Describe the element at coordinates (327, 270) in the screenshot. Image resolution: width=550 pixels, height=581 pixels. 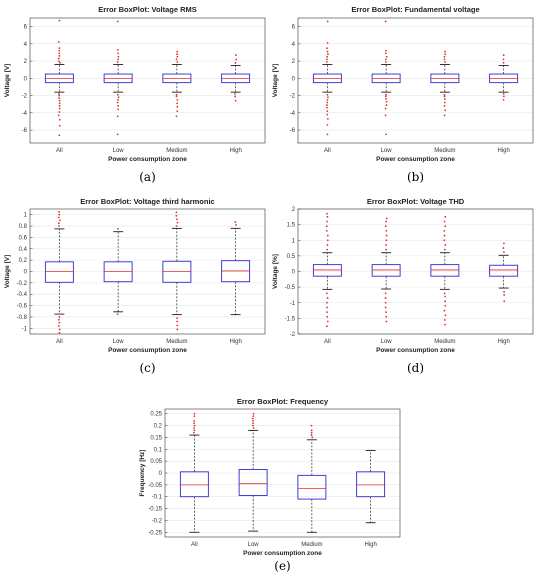
I see `box-all` at that location.